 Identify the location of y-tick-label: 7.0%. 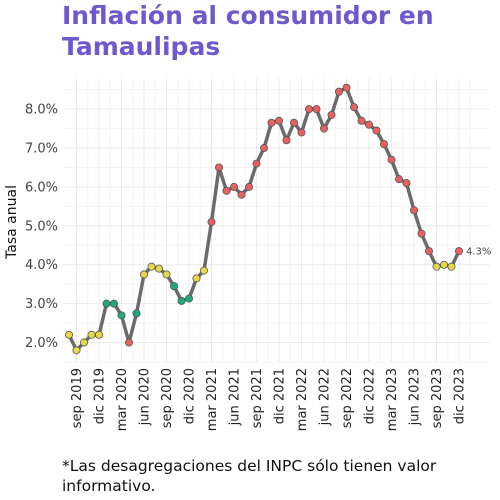
(41, 149).